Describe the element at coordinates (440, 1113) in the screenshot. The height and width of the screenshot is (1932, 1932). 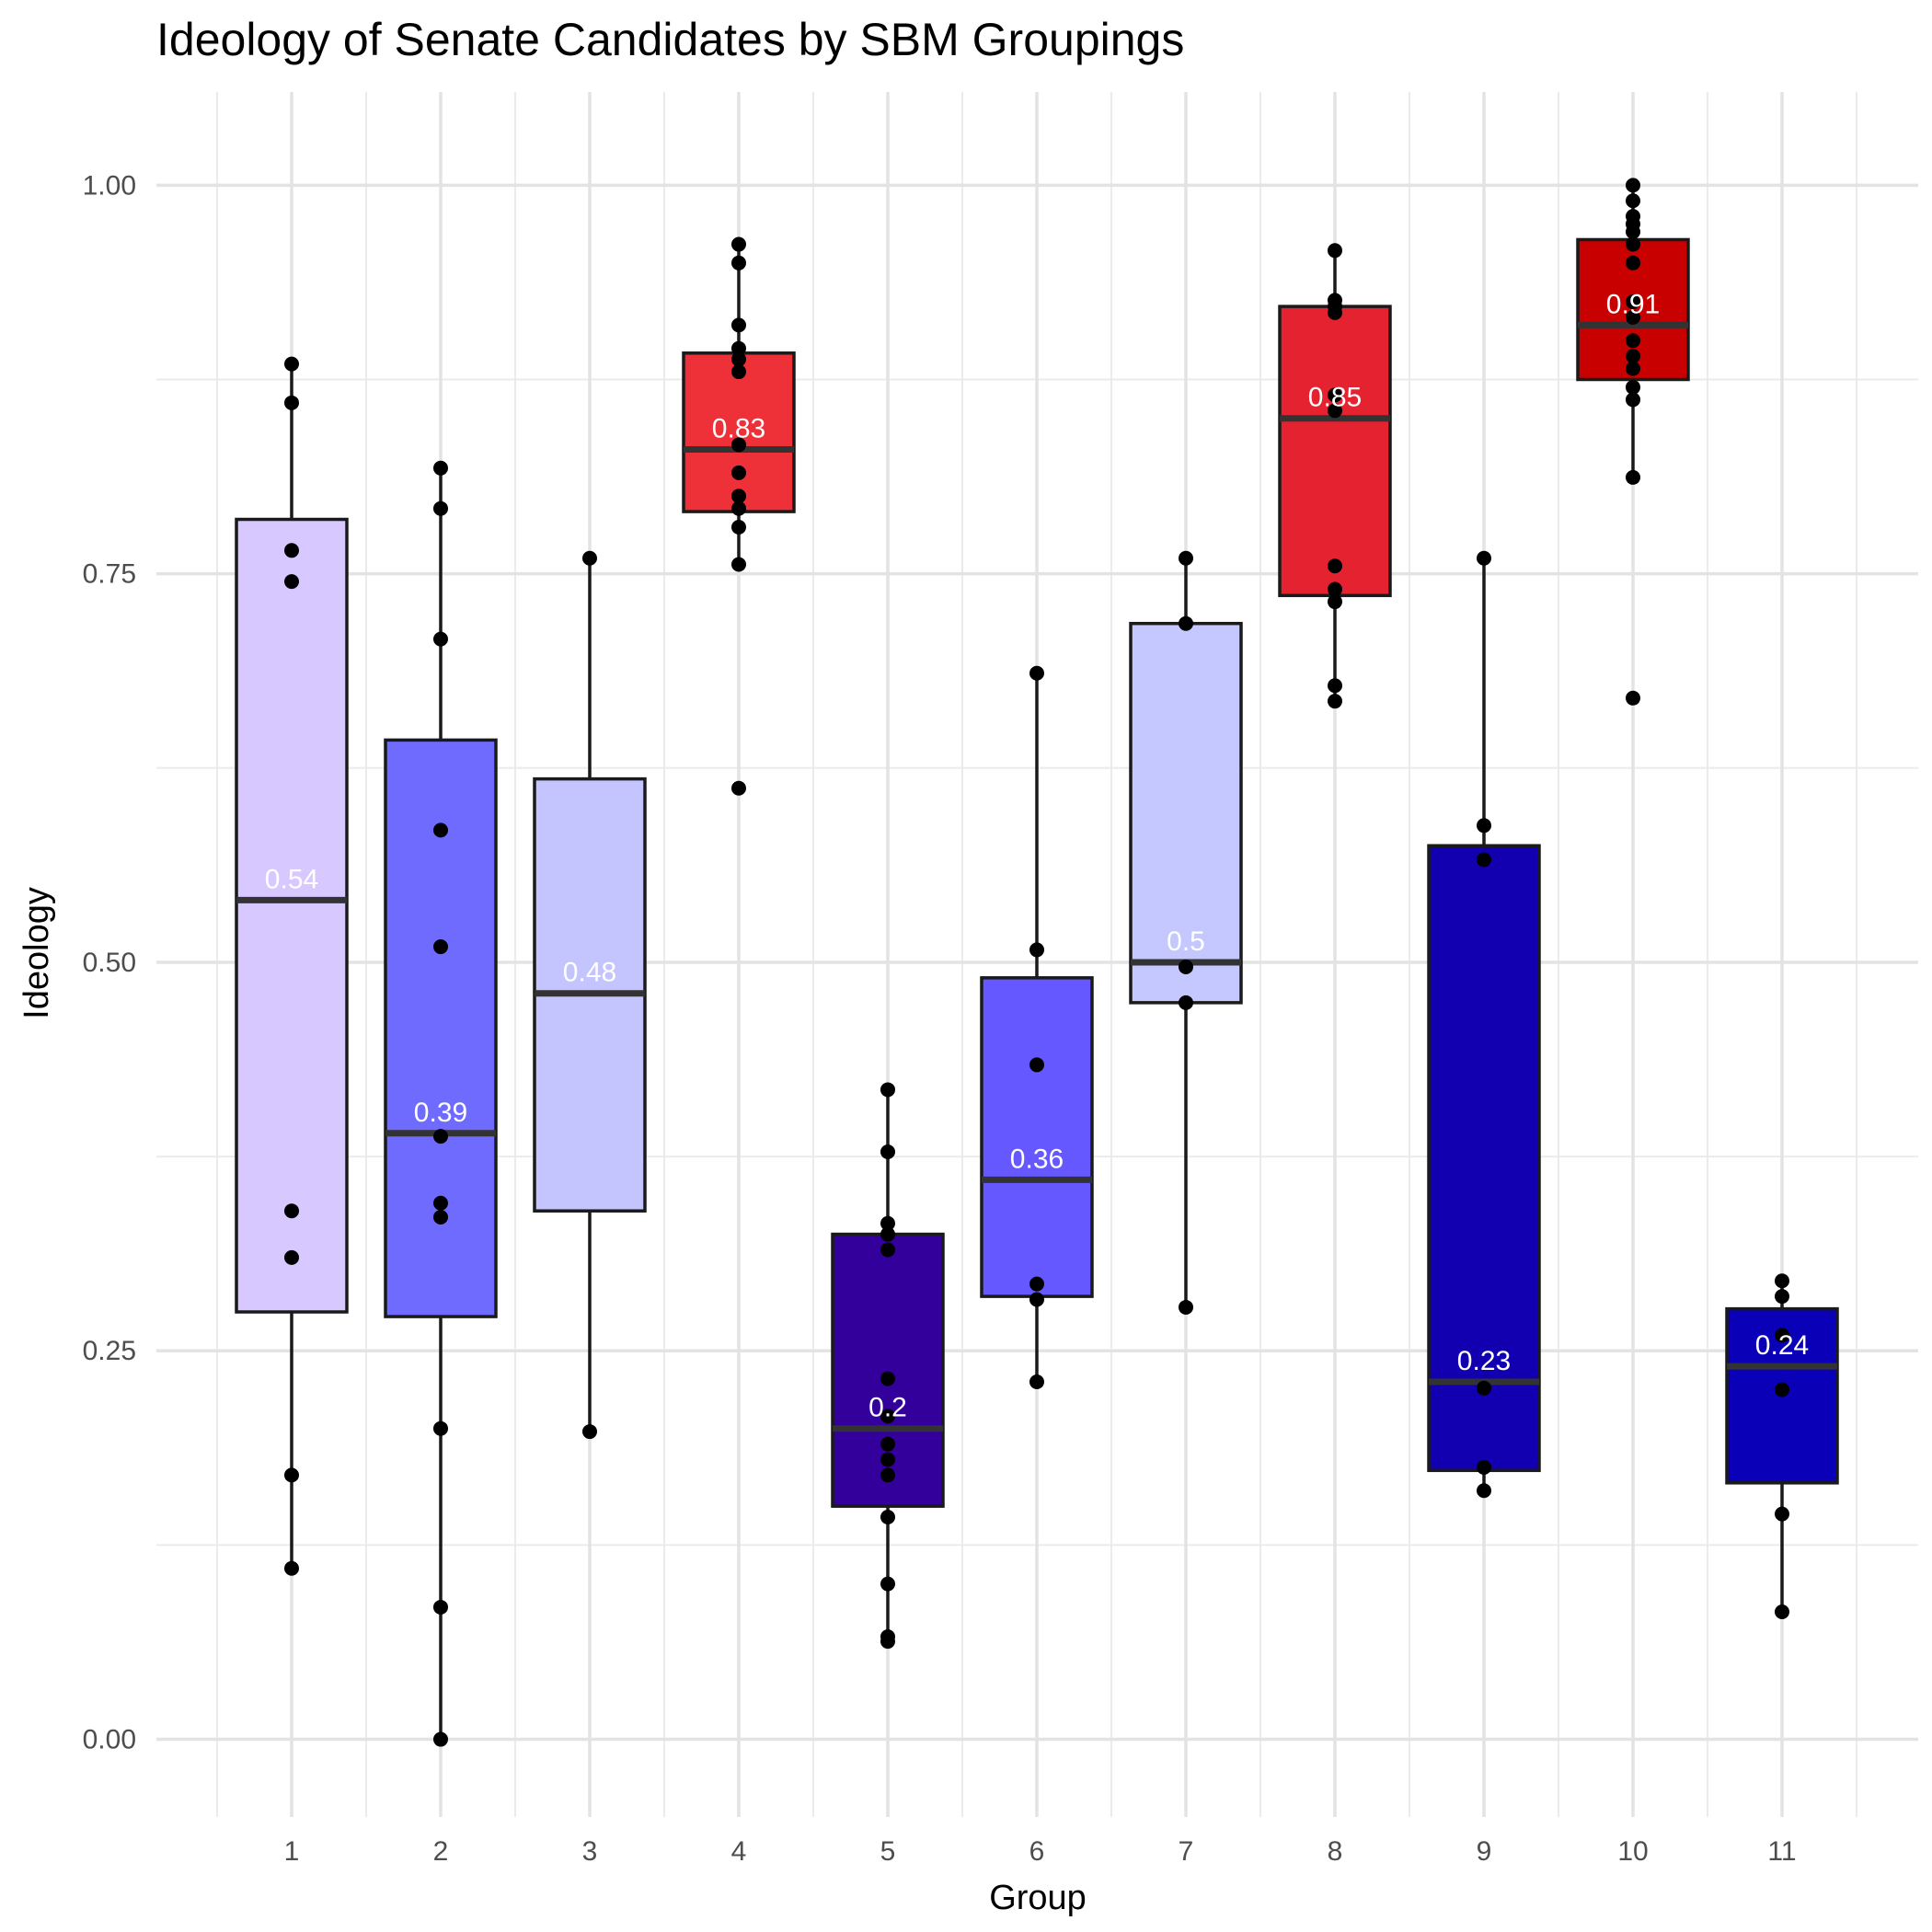
I see `median-label: 0.39` at that location.